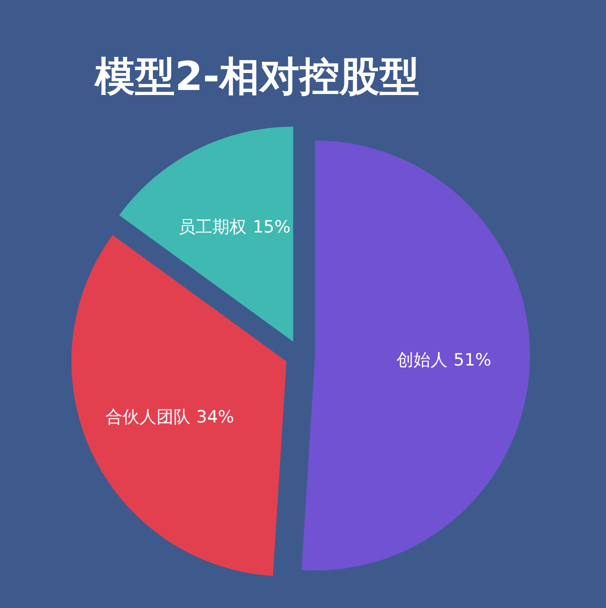 The image size is (606, 608). What do you see at coordinates (212, 228) in the screenshot?
I see `slice-label: 员工期权` at bounding box center [212, 228].